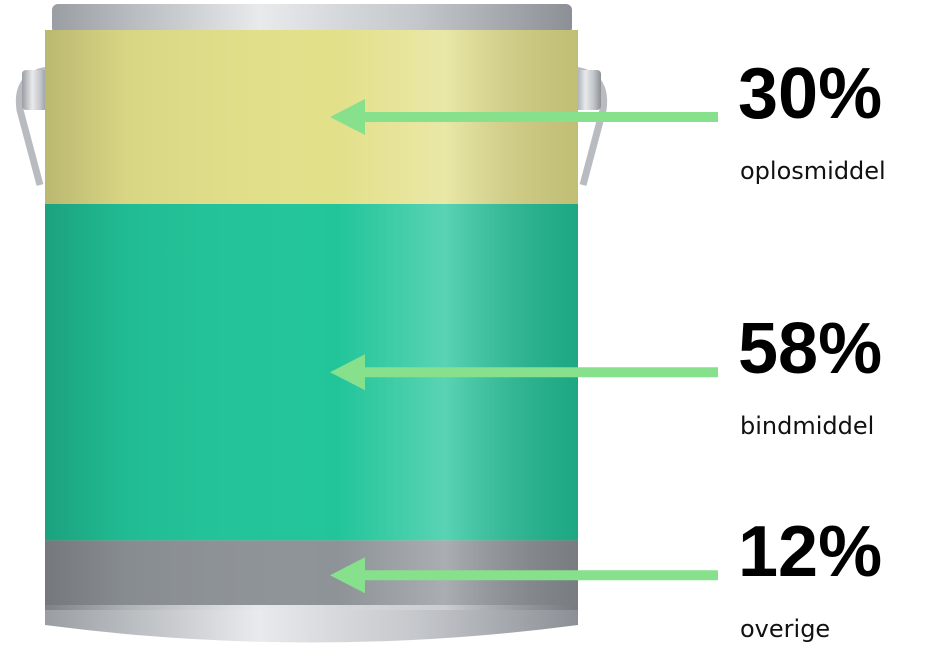 The width and height of the screenshot is (949, 672). Describe the element at coordinates (312, 19) in the screenshot. I see `can-rim` at that location.